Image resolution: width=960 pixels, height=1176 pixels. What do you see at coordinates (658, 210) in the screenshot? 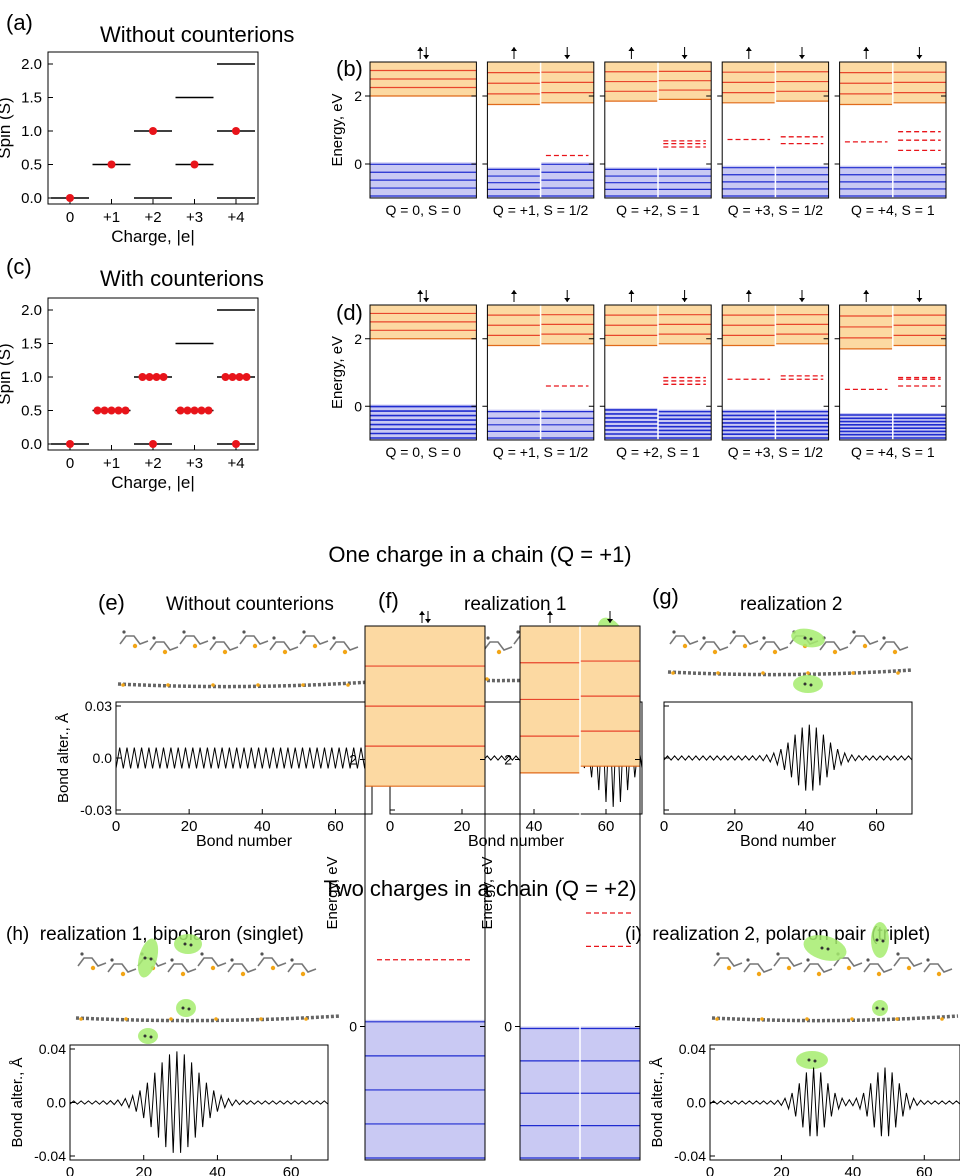
I see `state-label: Q = +2, S = 1` at bounding box center [658, 210].